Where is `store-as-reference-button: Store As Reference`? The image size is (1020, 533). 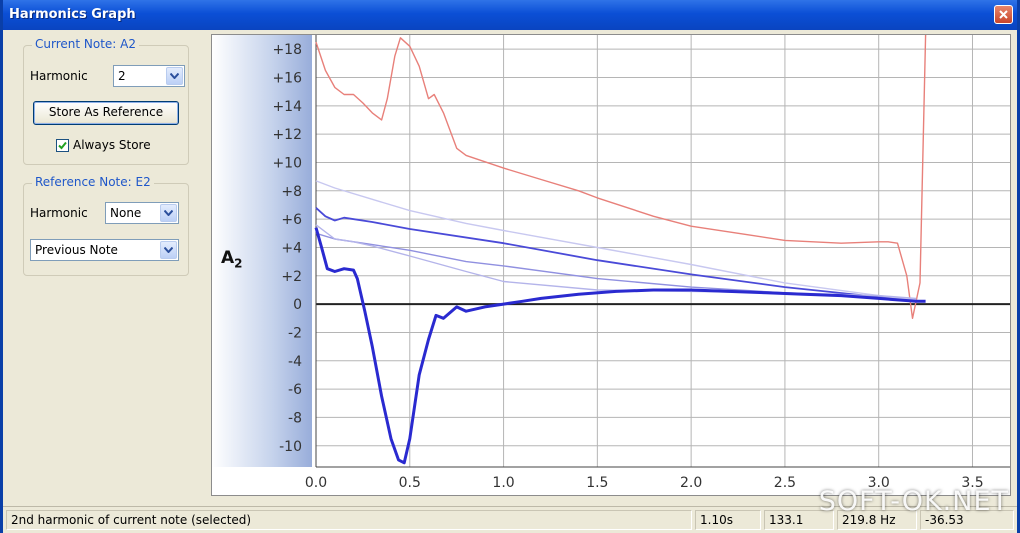
store-as-reference-button: Store As Reference is located at coordinates (106, 113).